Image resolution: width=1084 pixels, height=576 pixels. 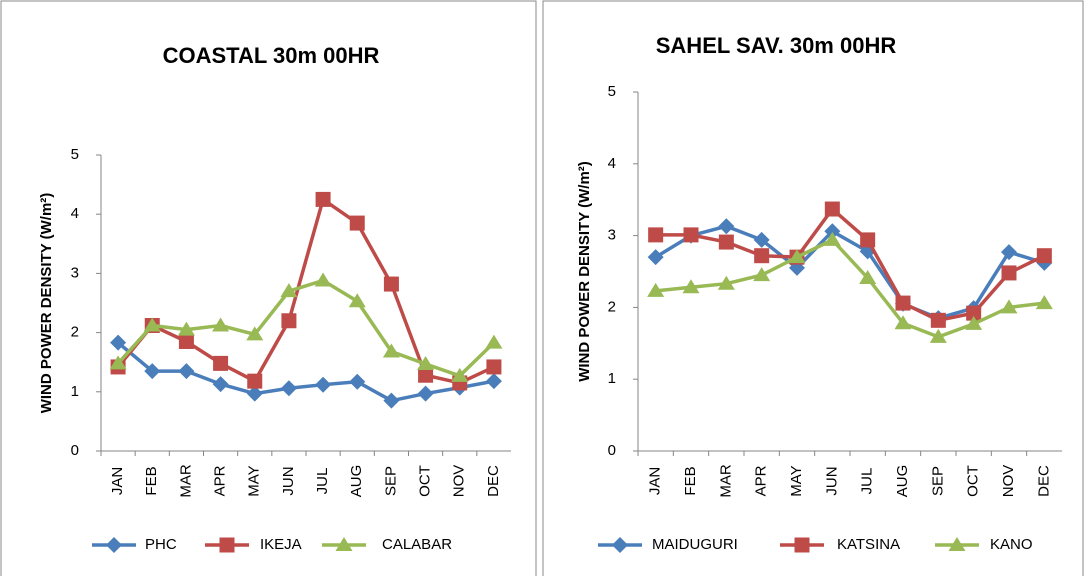 What do you see at coordinates (117, 481) in the screenshot?
I see `x-tick-label: JAN` at bounding box center [117, 481].